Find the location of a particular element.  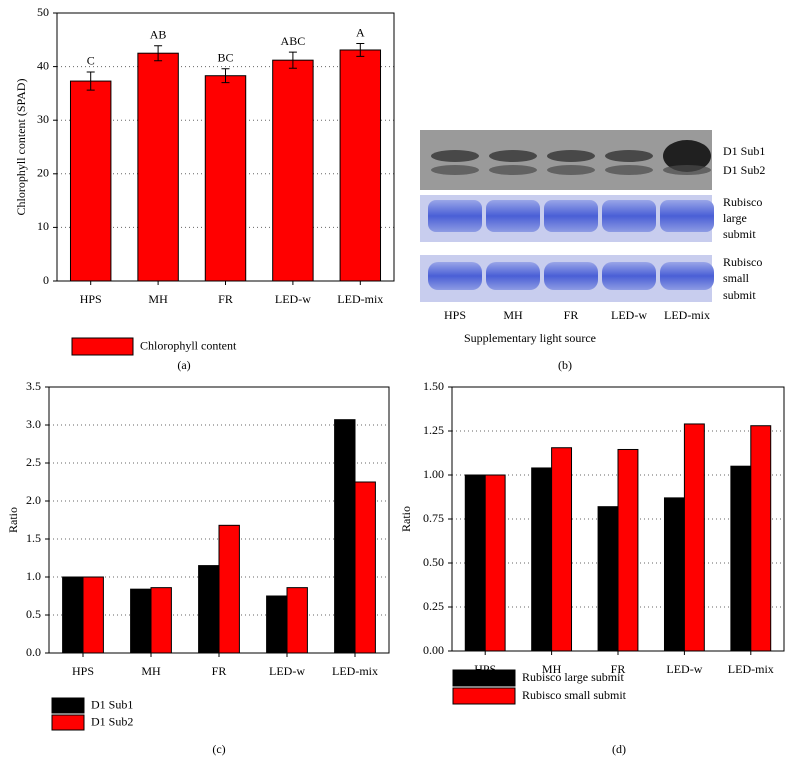

annotation: BC is located at coordinates (225, 57).